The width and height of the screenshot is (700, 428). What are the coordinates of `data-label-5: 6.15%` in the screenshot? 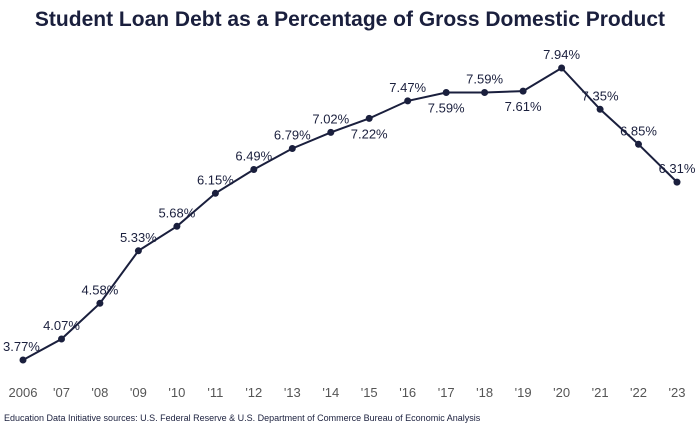 It's located at (215, 179).